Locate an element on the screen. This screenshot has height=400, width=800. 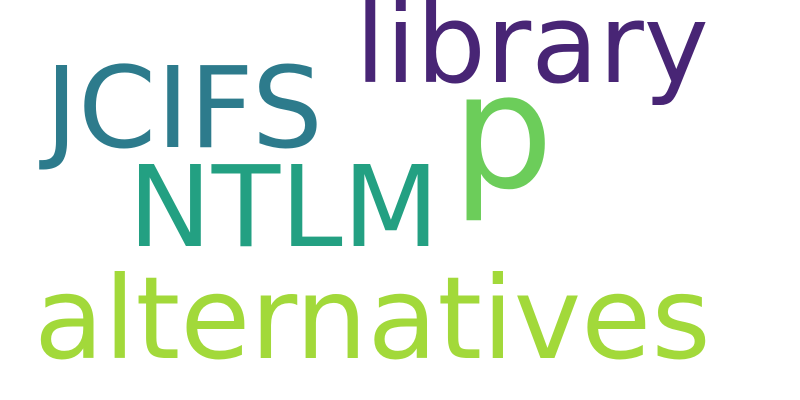
word-library: library is located at coordinates (532, 54).